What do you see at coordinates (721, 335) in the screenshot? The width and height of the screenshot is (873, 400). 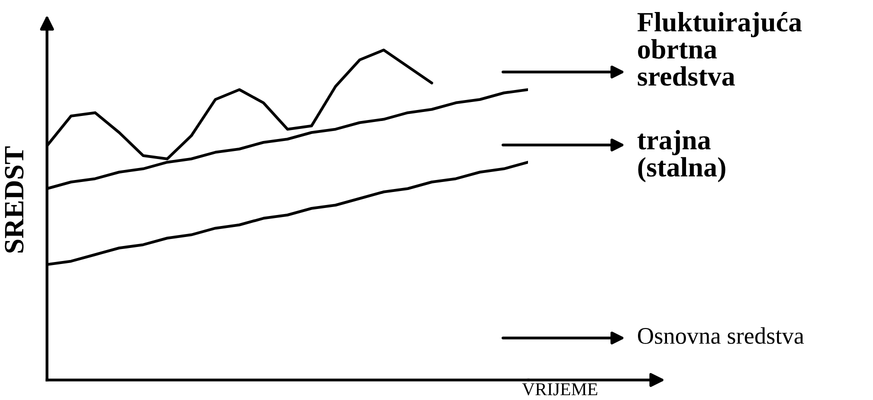 I see `text: Osnovna sredstva` at bounding box center [721, 335].